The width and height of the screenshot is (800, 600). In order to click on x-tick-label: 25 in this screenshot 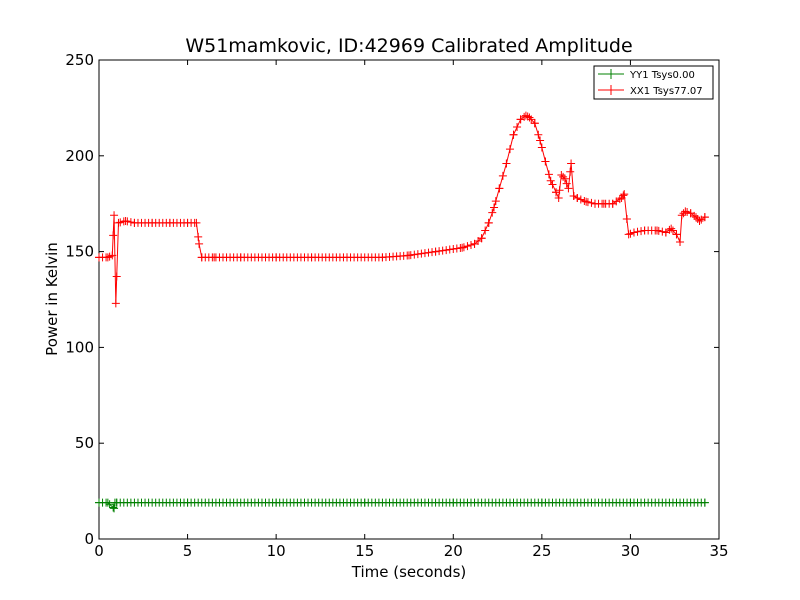, I will do `click(541, 551)`.